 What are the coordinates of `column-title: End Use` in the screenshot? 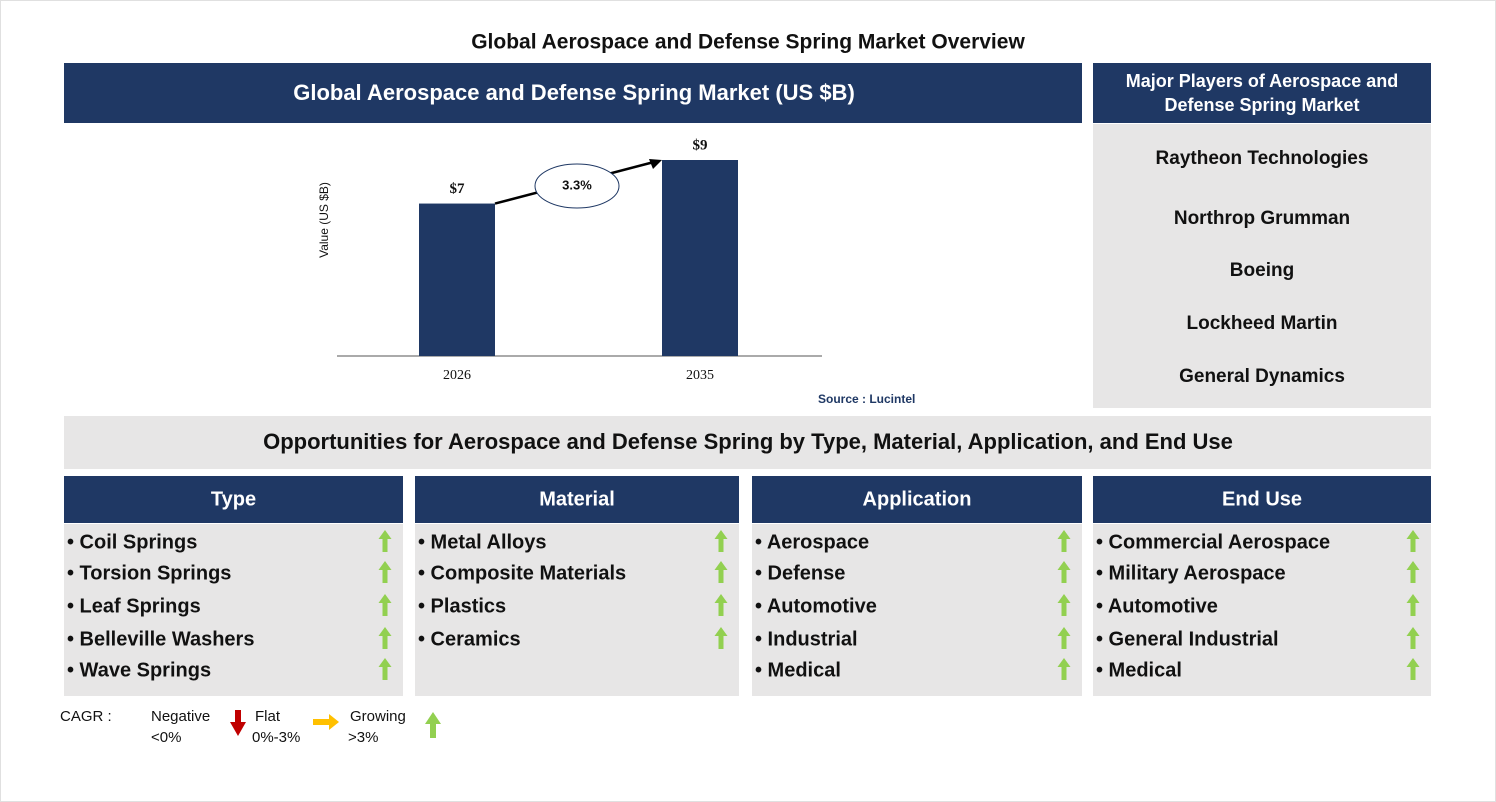 It's located at (1262, 499).